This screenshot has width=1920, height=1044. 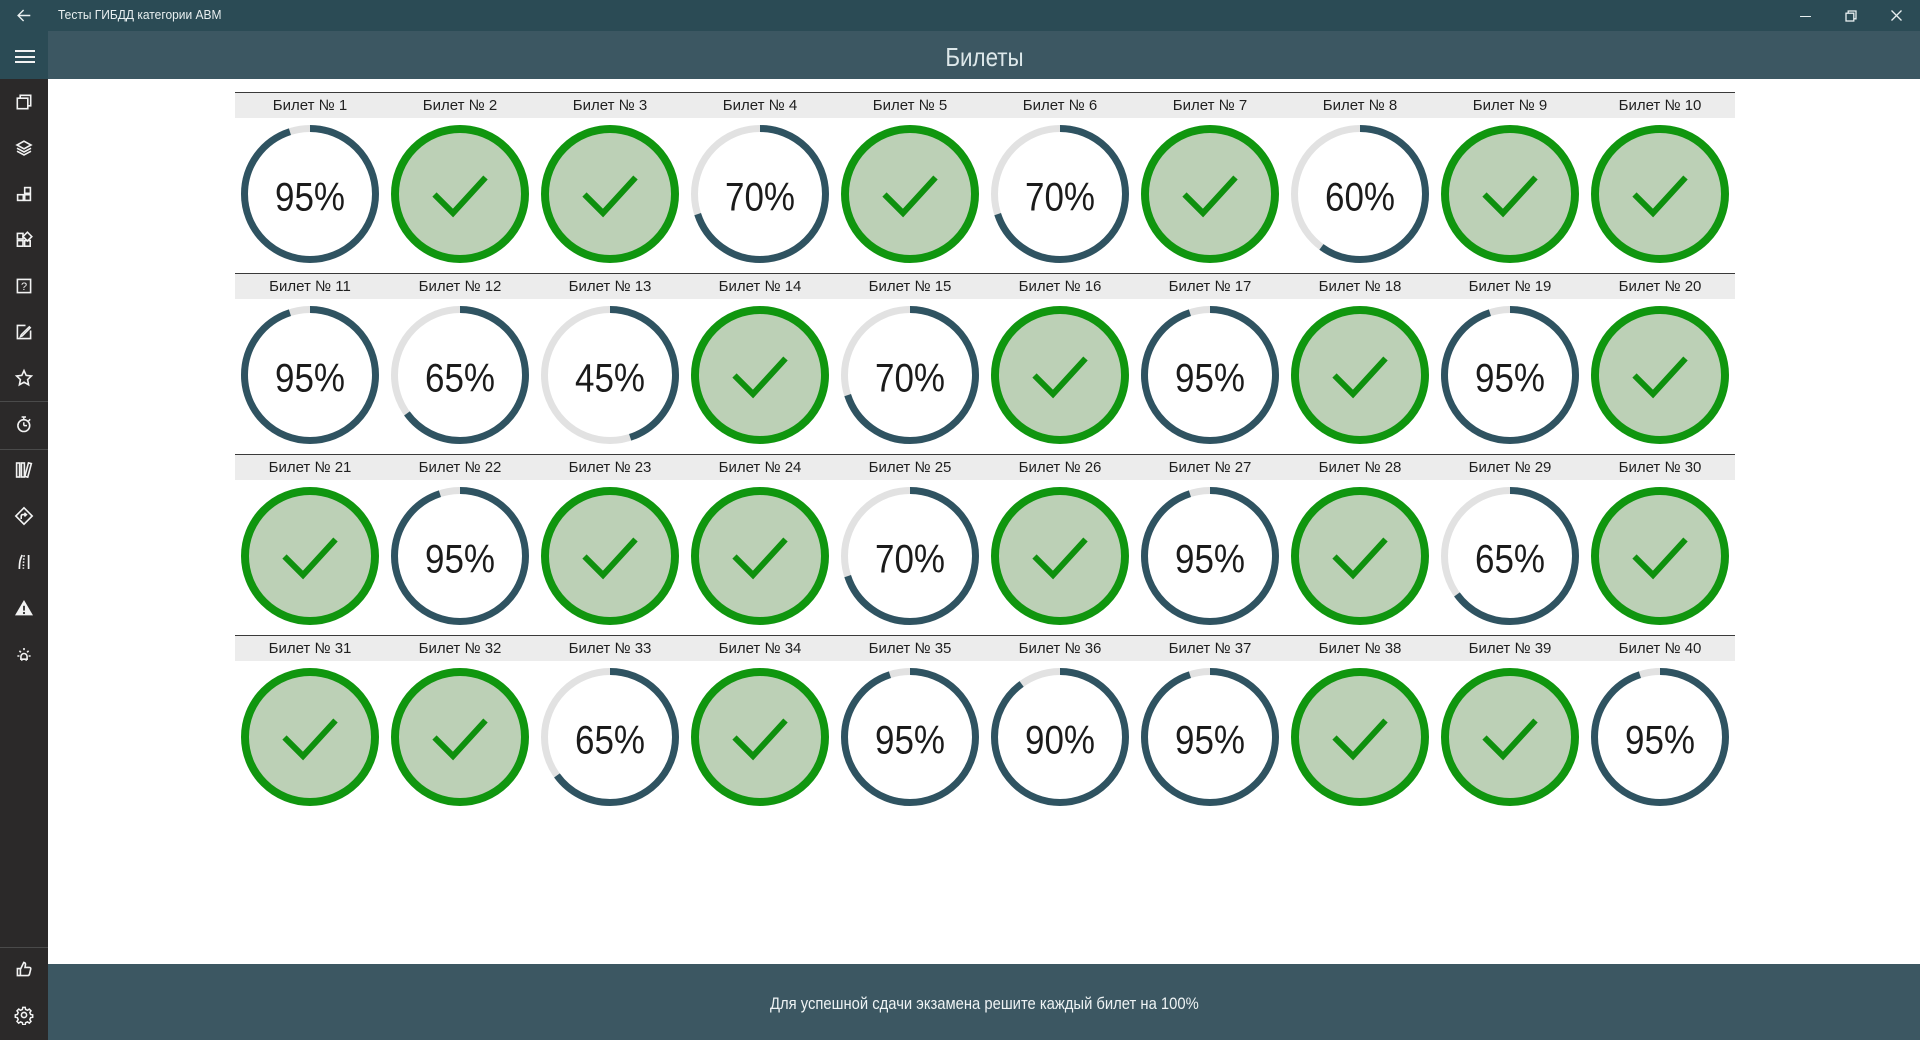 I want to click on svg-text: 60%, so click(x=1360, y=198).